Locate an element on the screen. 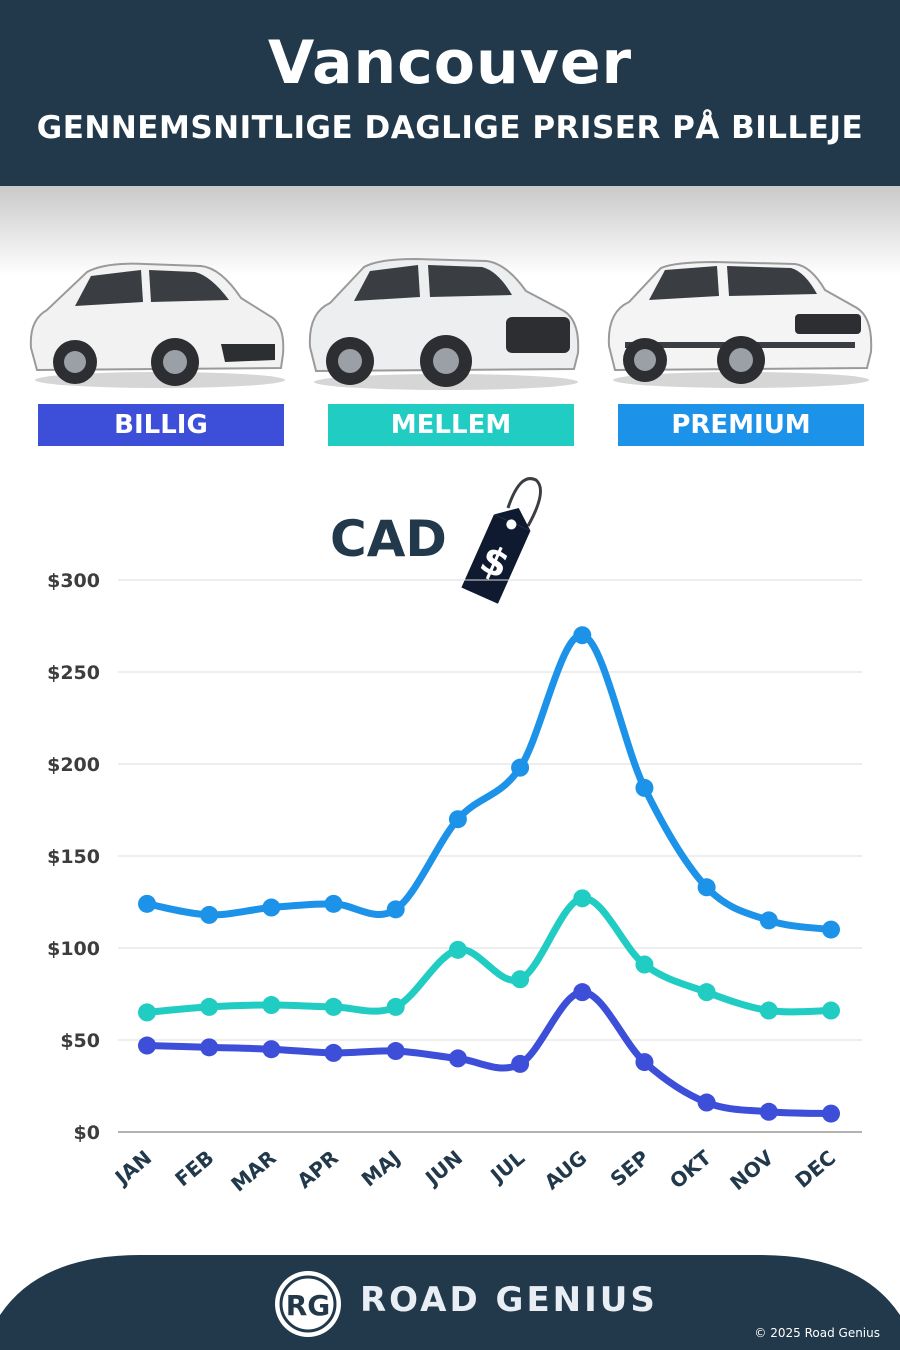  legend-mellem-label: MELLEM is located at coordinates (451, 425).